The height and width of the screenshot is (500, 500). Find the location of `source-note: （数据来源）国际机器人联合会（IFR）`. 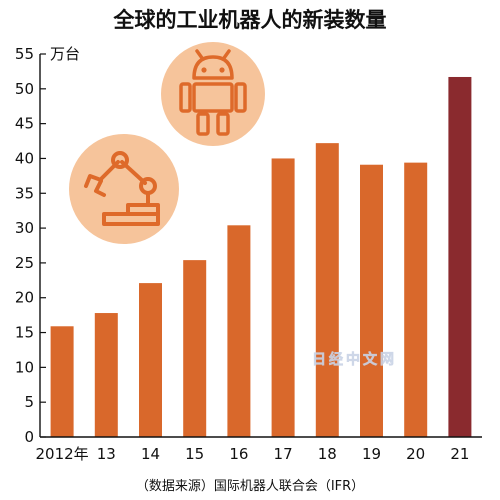

source-note: （数据来源）国际机器人联合会（IFR） is located at coordinates (250, 486).